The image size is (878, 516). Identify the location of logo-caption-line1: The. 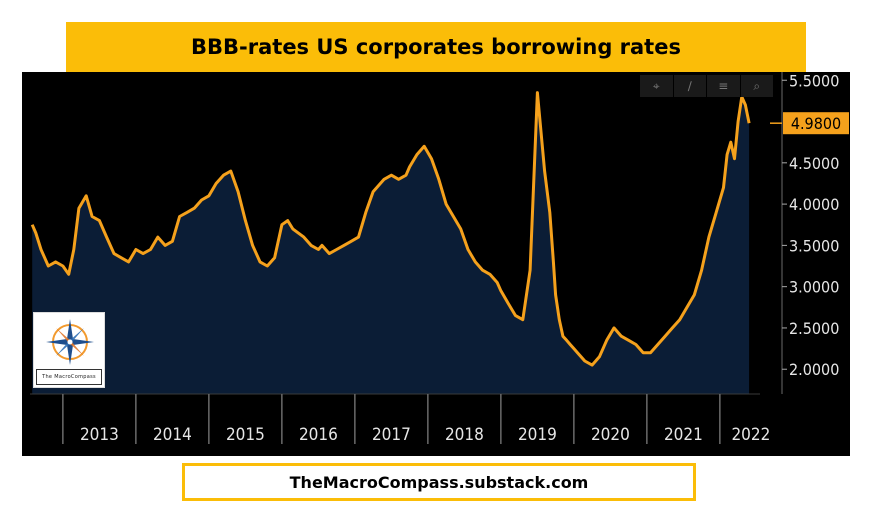
(47, 377).